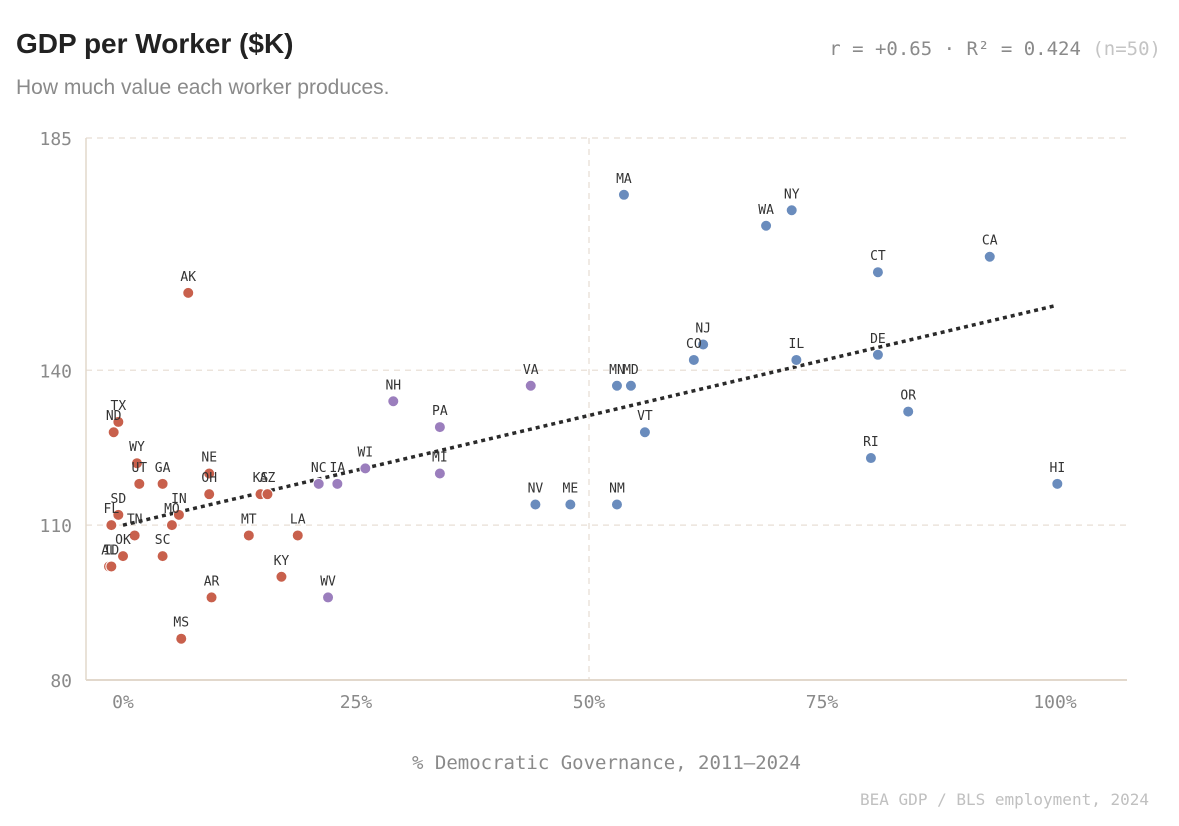 This screenshot has height=826, width=1179. I want to click on point-in, so click(178, 514).